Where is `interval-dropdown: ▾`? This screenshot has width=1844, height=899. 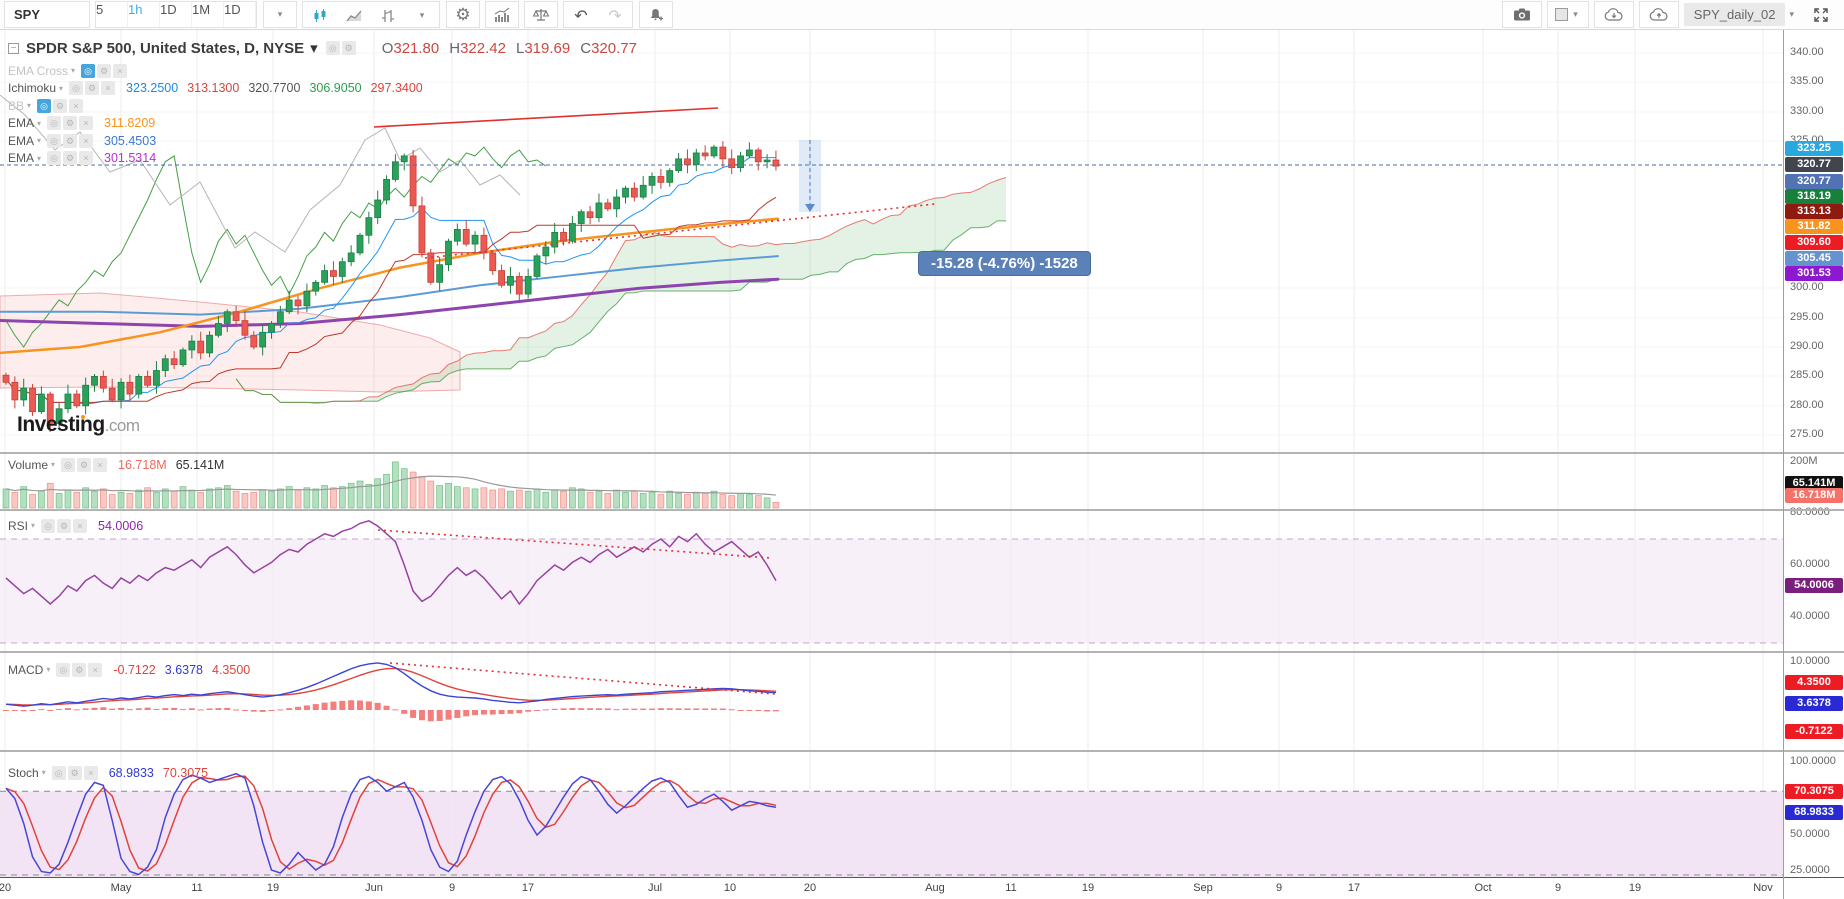 interval-dropdown: ▾ is located at coordinates (280, 14).